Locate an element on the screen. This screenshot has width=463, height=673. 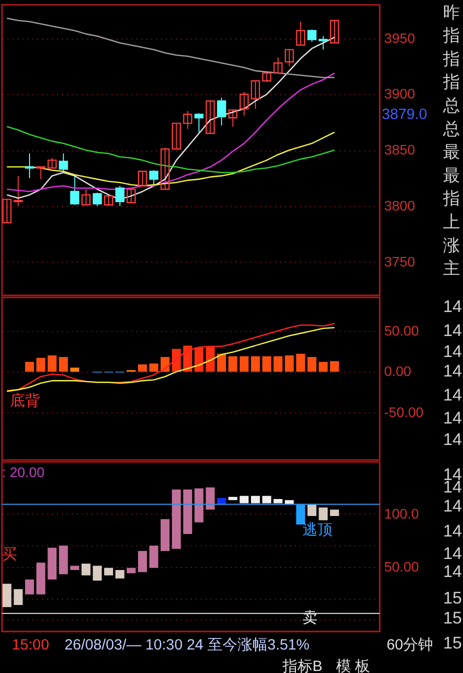
text: 26/08/03/— 10:30 24 至今涨幅3.51% is located at coordinates (187, 645).